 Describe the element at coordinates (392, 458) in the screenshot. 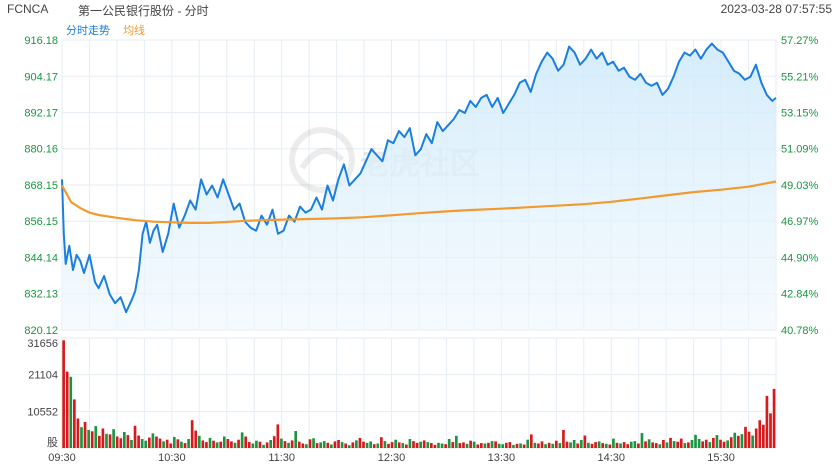

I see `time-tick-label: 12:30` at that location.